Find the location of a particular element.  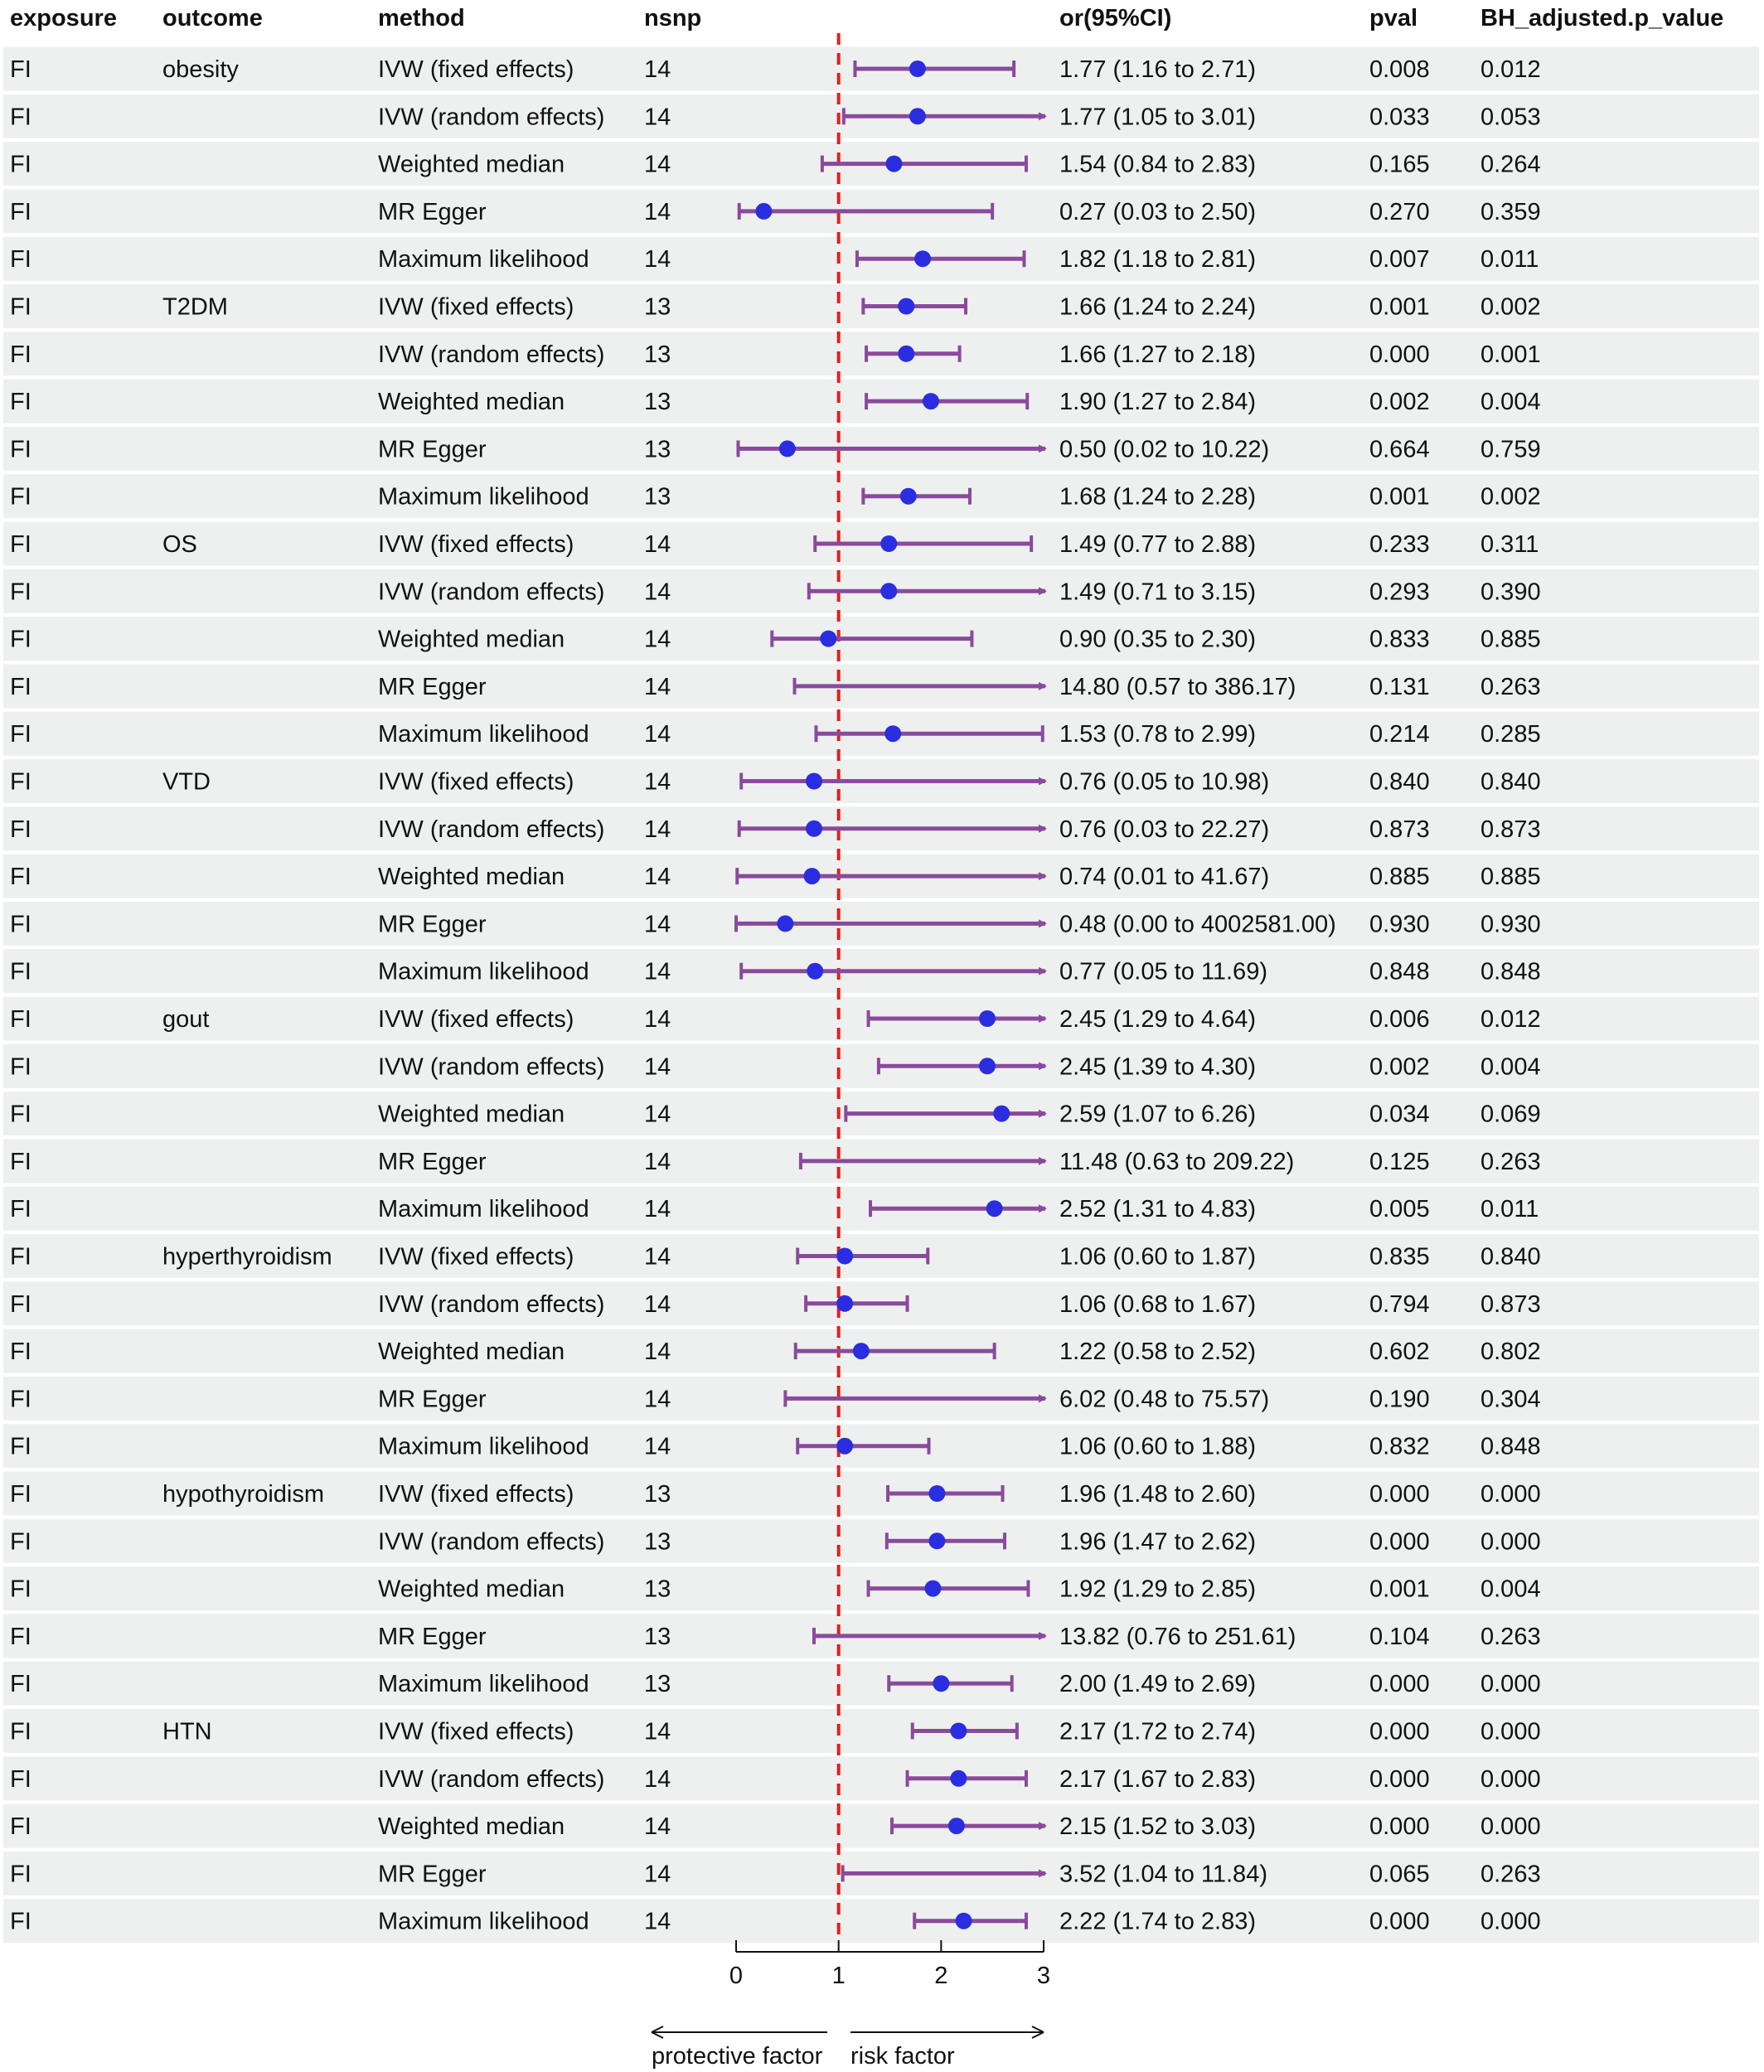

cell-bh-adjusted-p-value: 0.759 is located at coordinates (1510, 449).